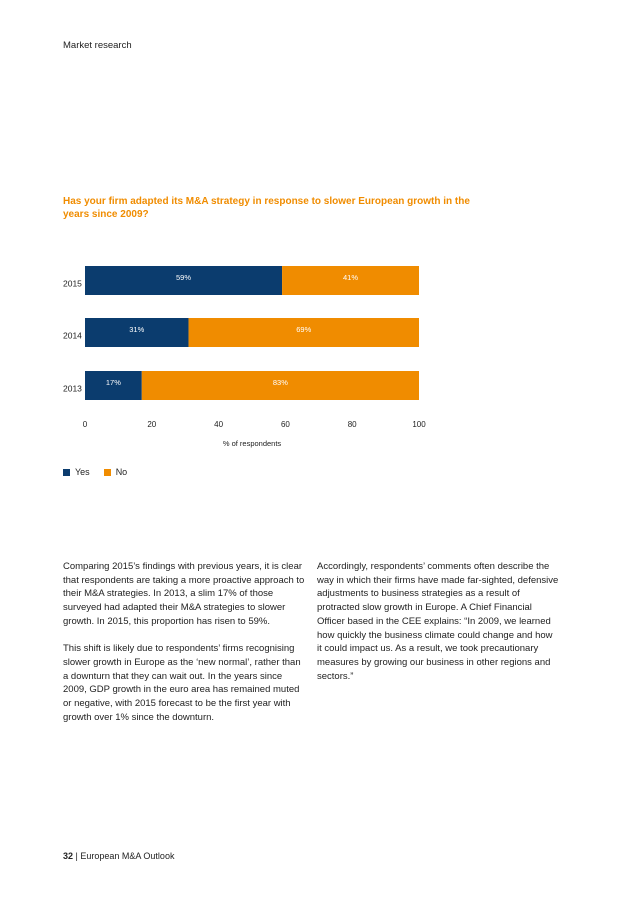 This screenshot has width=636, height=900. What do you see at coordinates (68, 856) in the screenshot?
I see `page-number: 32` at bounding box center [68, 856].